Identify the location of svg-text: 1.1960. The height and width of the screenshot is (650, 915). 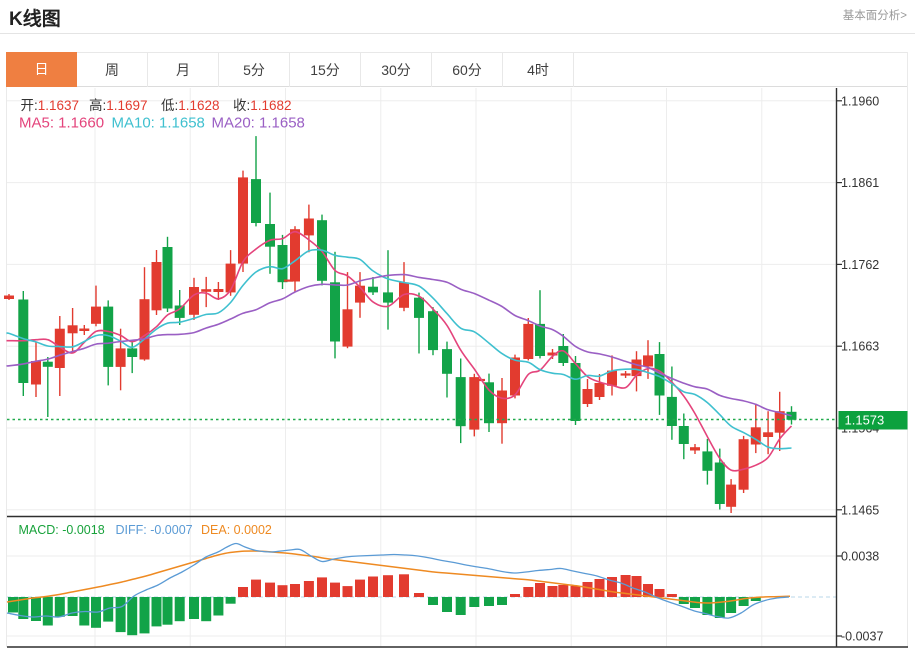
(860, 101).